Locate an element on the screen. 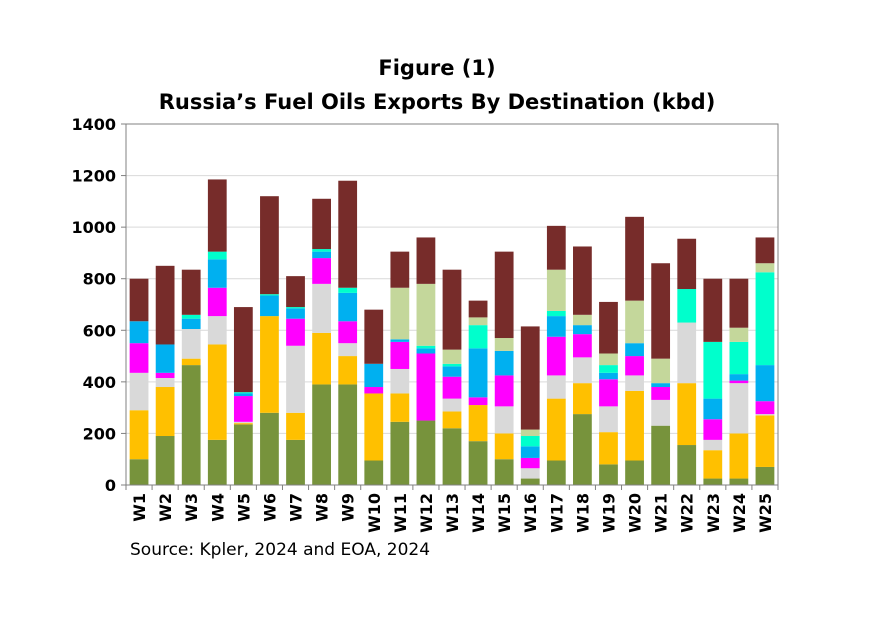 The height and width of the screenshot is (636, 874). x-tick-label: W20 is located at coordinates (635, 513).